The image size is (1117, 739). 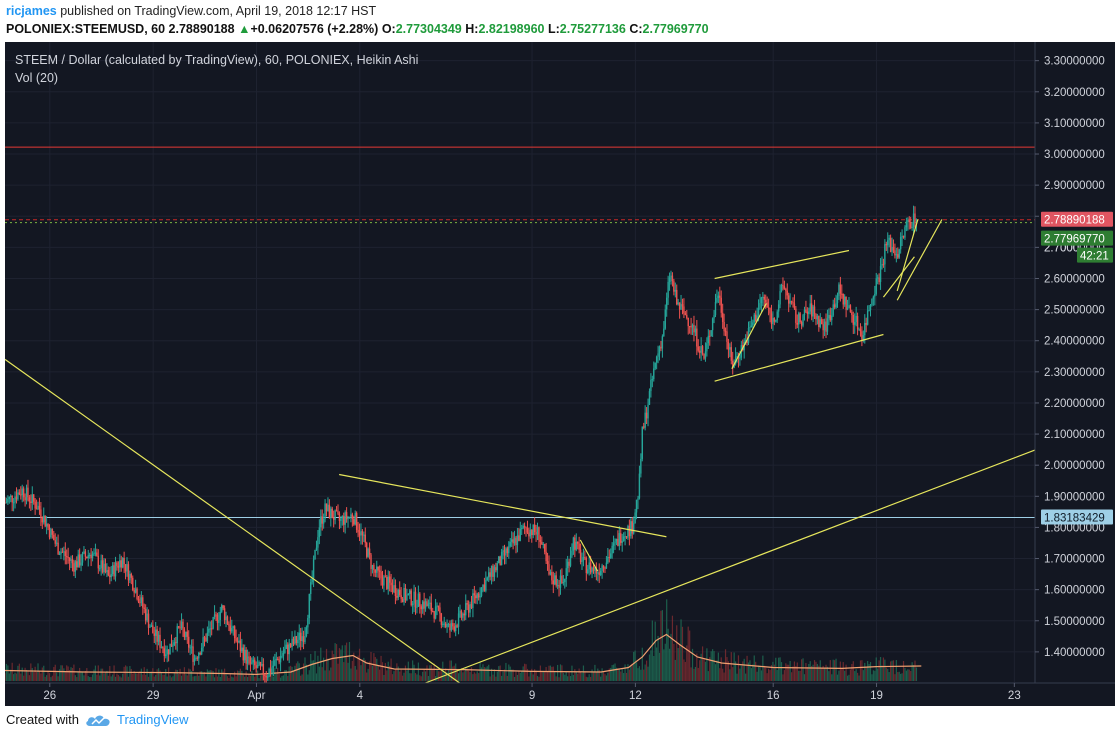 I want to click on low-value: 2.75277136, so click(x=592, y=29).